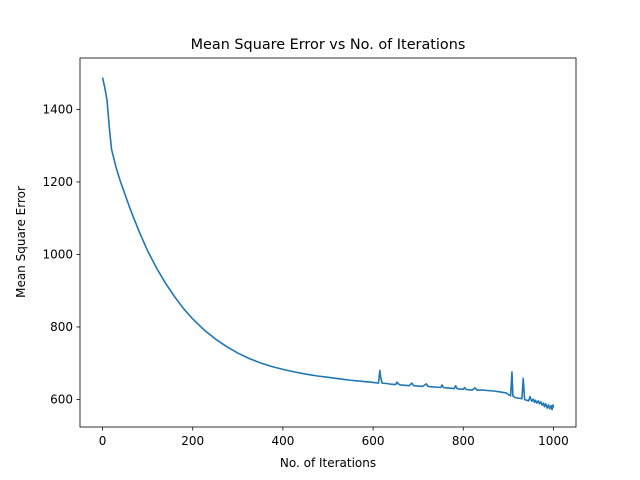 The width and height of the screenshot is (640, 480). I want to click on x-tick-label: 1000, so click(553, 441).